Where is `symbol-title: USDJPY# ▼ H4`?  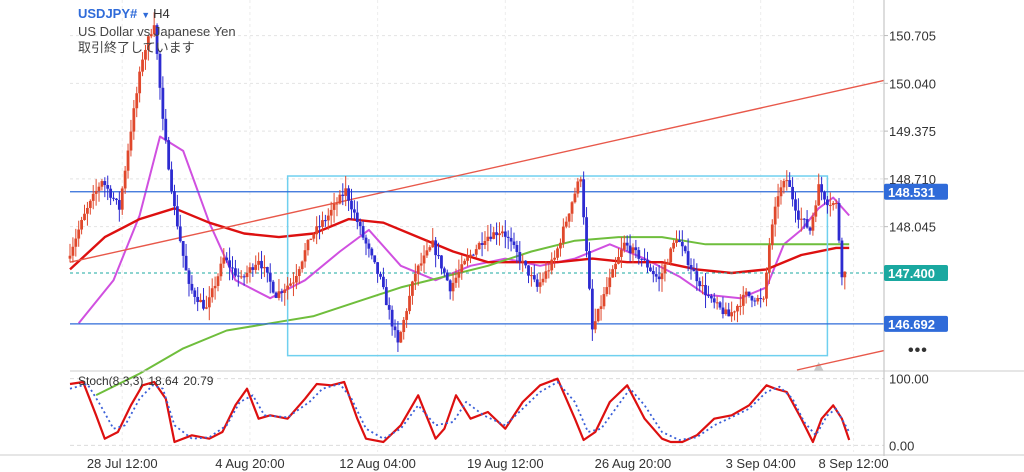
symbol-title: USDJPY# ▼ H4 is located at coordinates (124, 14).